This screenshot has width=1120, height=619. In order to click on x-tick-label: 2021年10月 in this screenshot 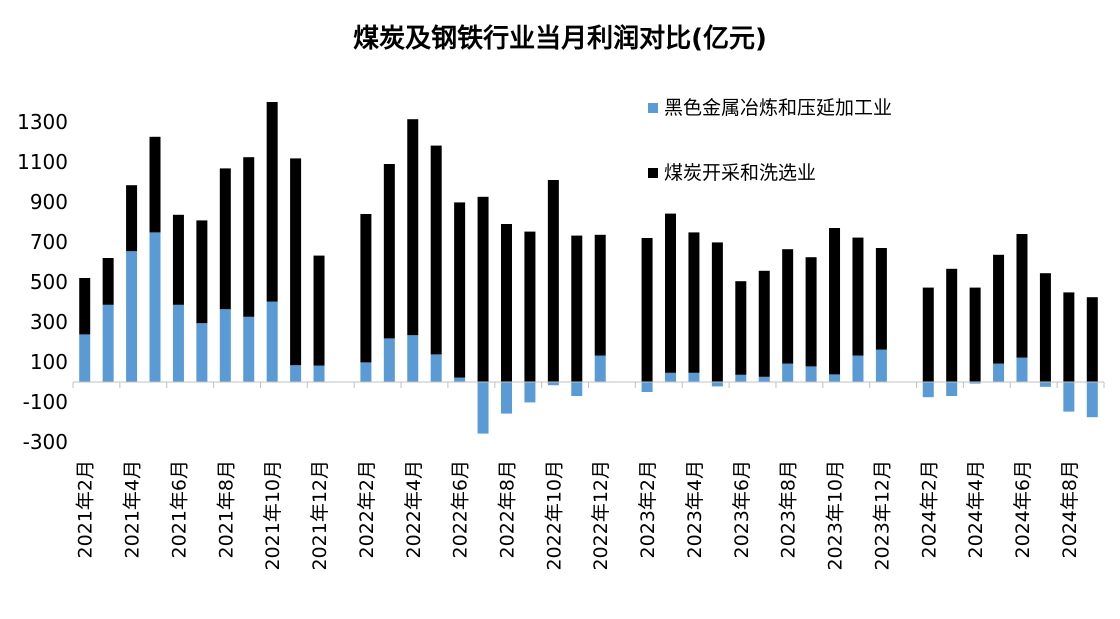, I will do `click(273, 515)`.